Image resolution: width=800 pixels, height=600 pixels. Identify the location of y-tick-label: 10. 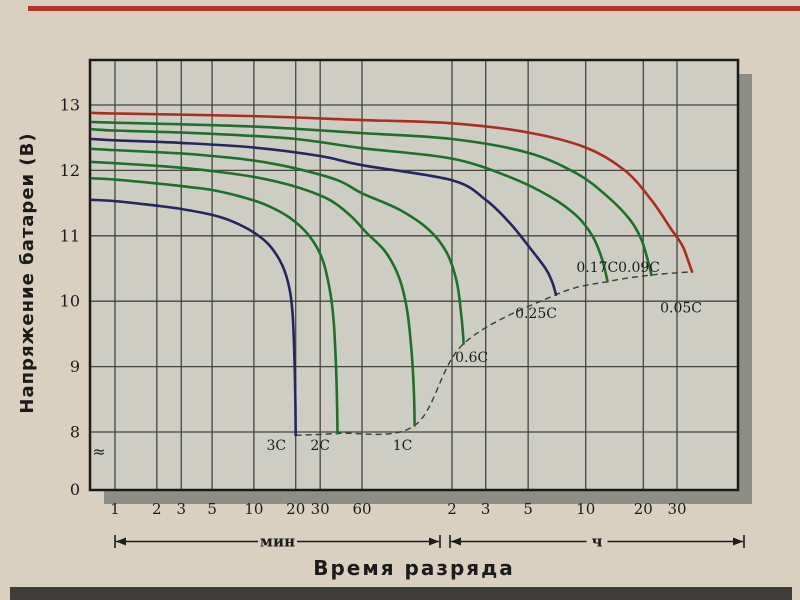
(70, 301).